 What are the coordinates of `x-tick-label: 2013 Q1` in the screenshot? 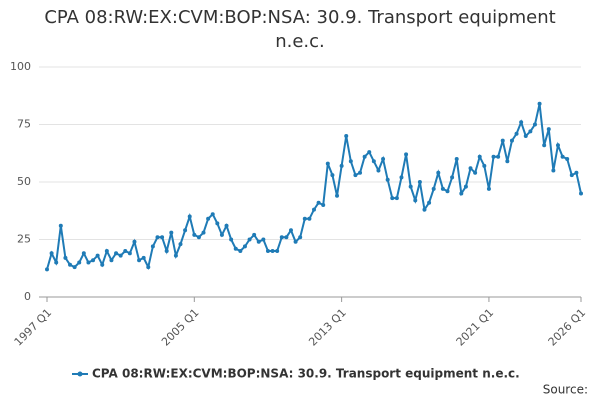 It's located at (327, 327).